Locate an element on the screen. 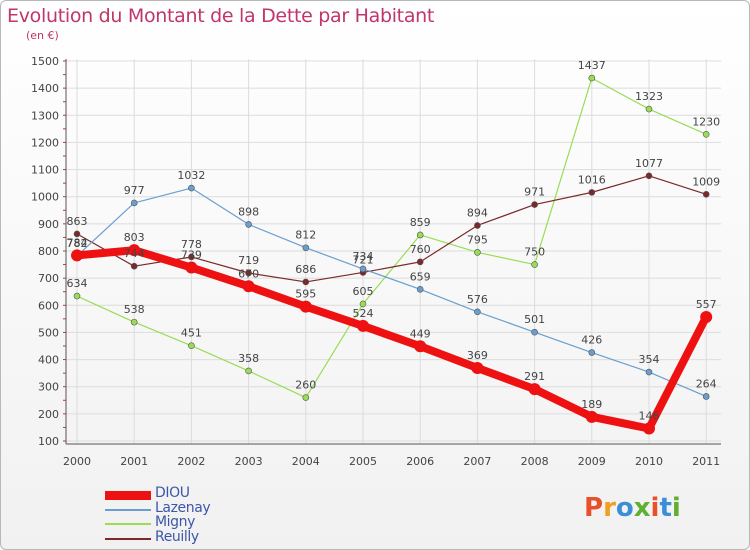  y-tick-label: 700 is located at coordinates (48, 278).